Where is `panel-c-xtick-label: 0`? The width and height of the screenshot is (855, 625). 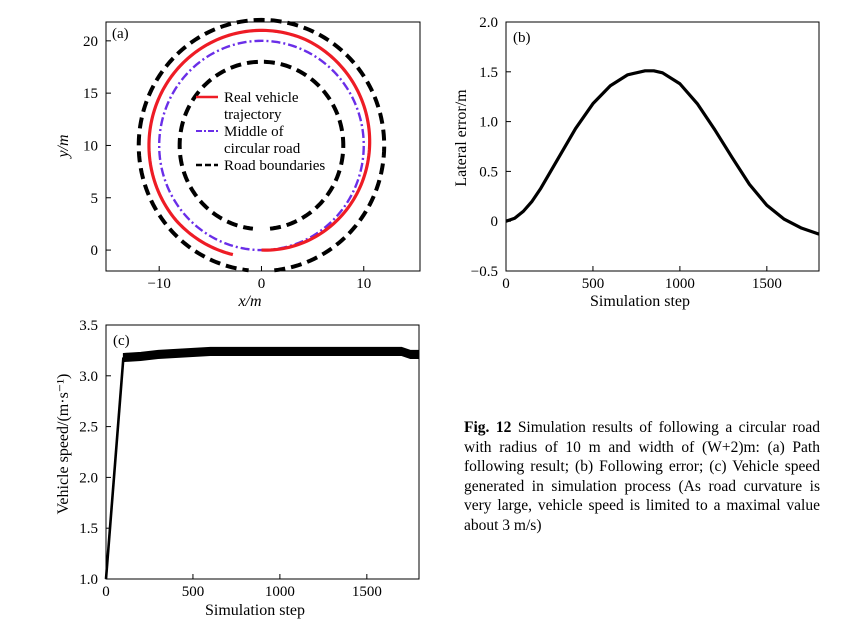 panel-c-xtick-label: 0 is located at coordinates (106, 592).